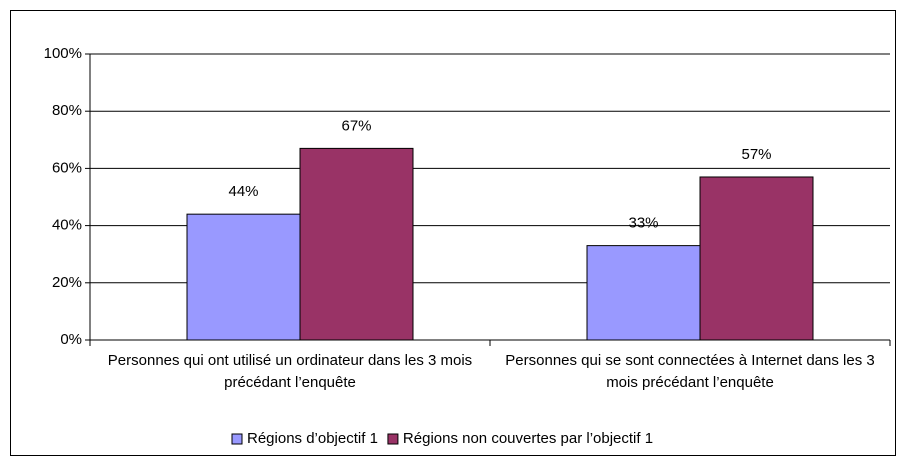  I want to click on y-tick-label: 80%, so click(67, 110).